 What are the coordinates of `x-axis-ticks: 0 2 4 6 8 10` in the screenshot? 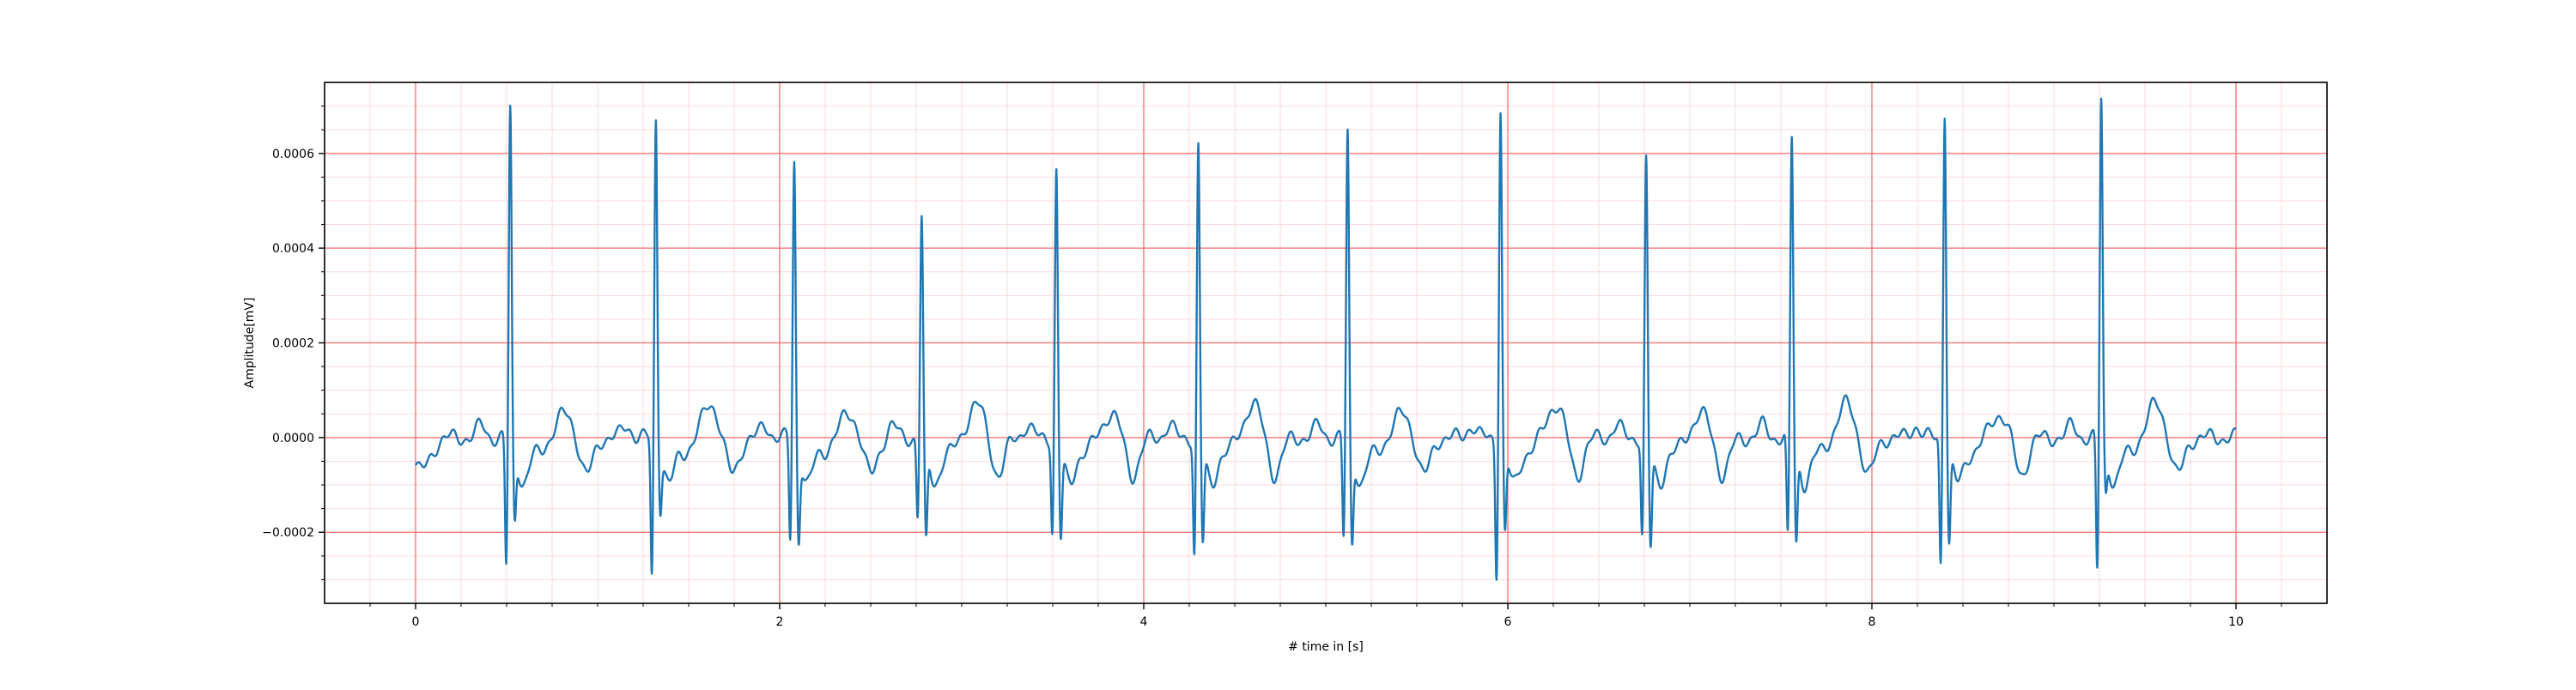 It's located at (1325, 616).